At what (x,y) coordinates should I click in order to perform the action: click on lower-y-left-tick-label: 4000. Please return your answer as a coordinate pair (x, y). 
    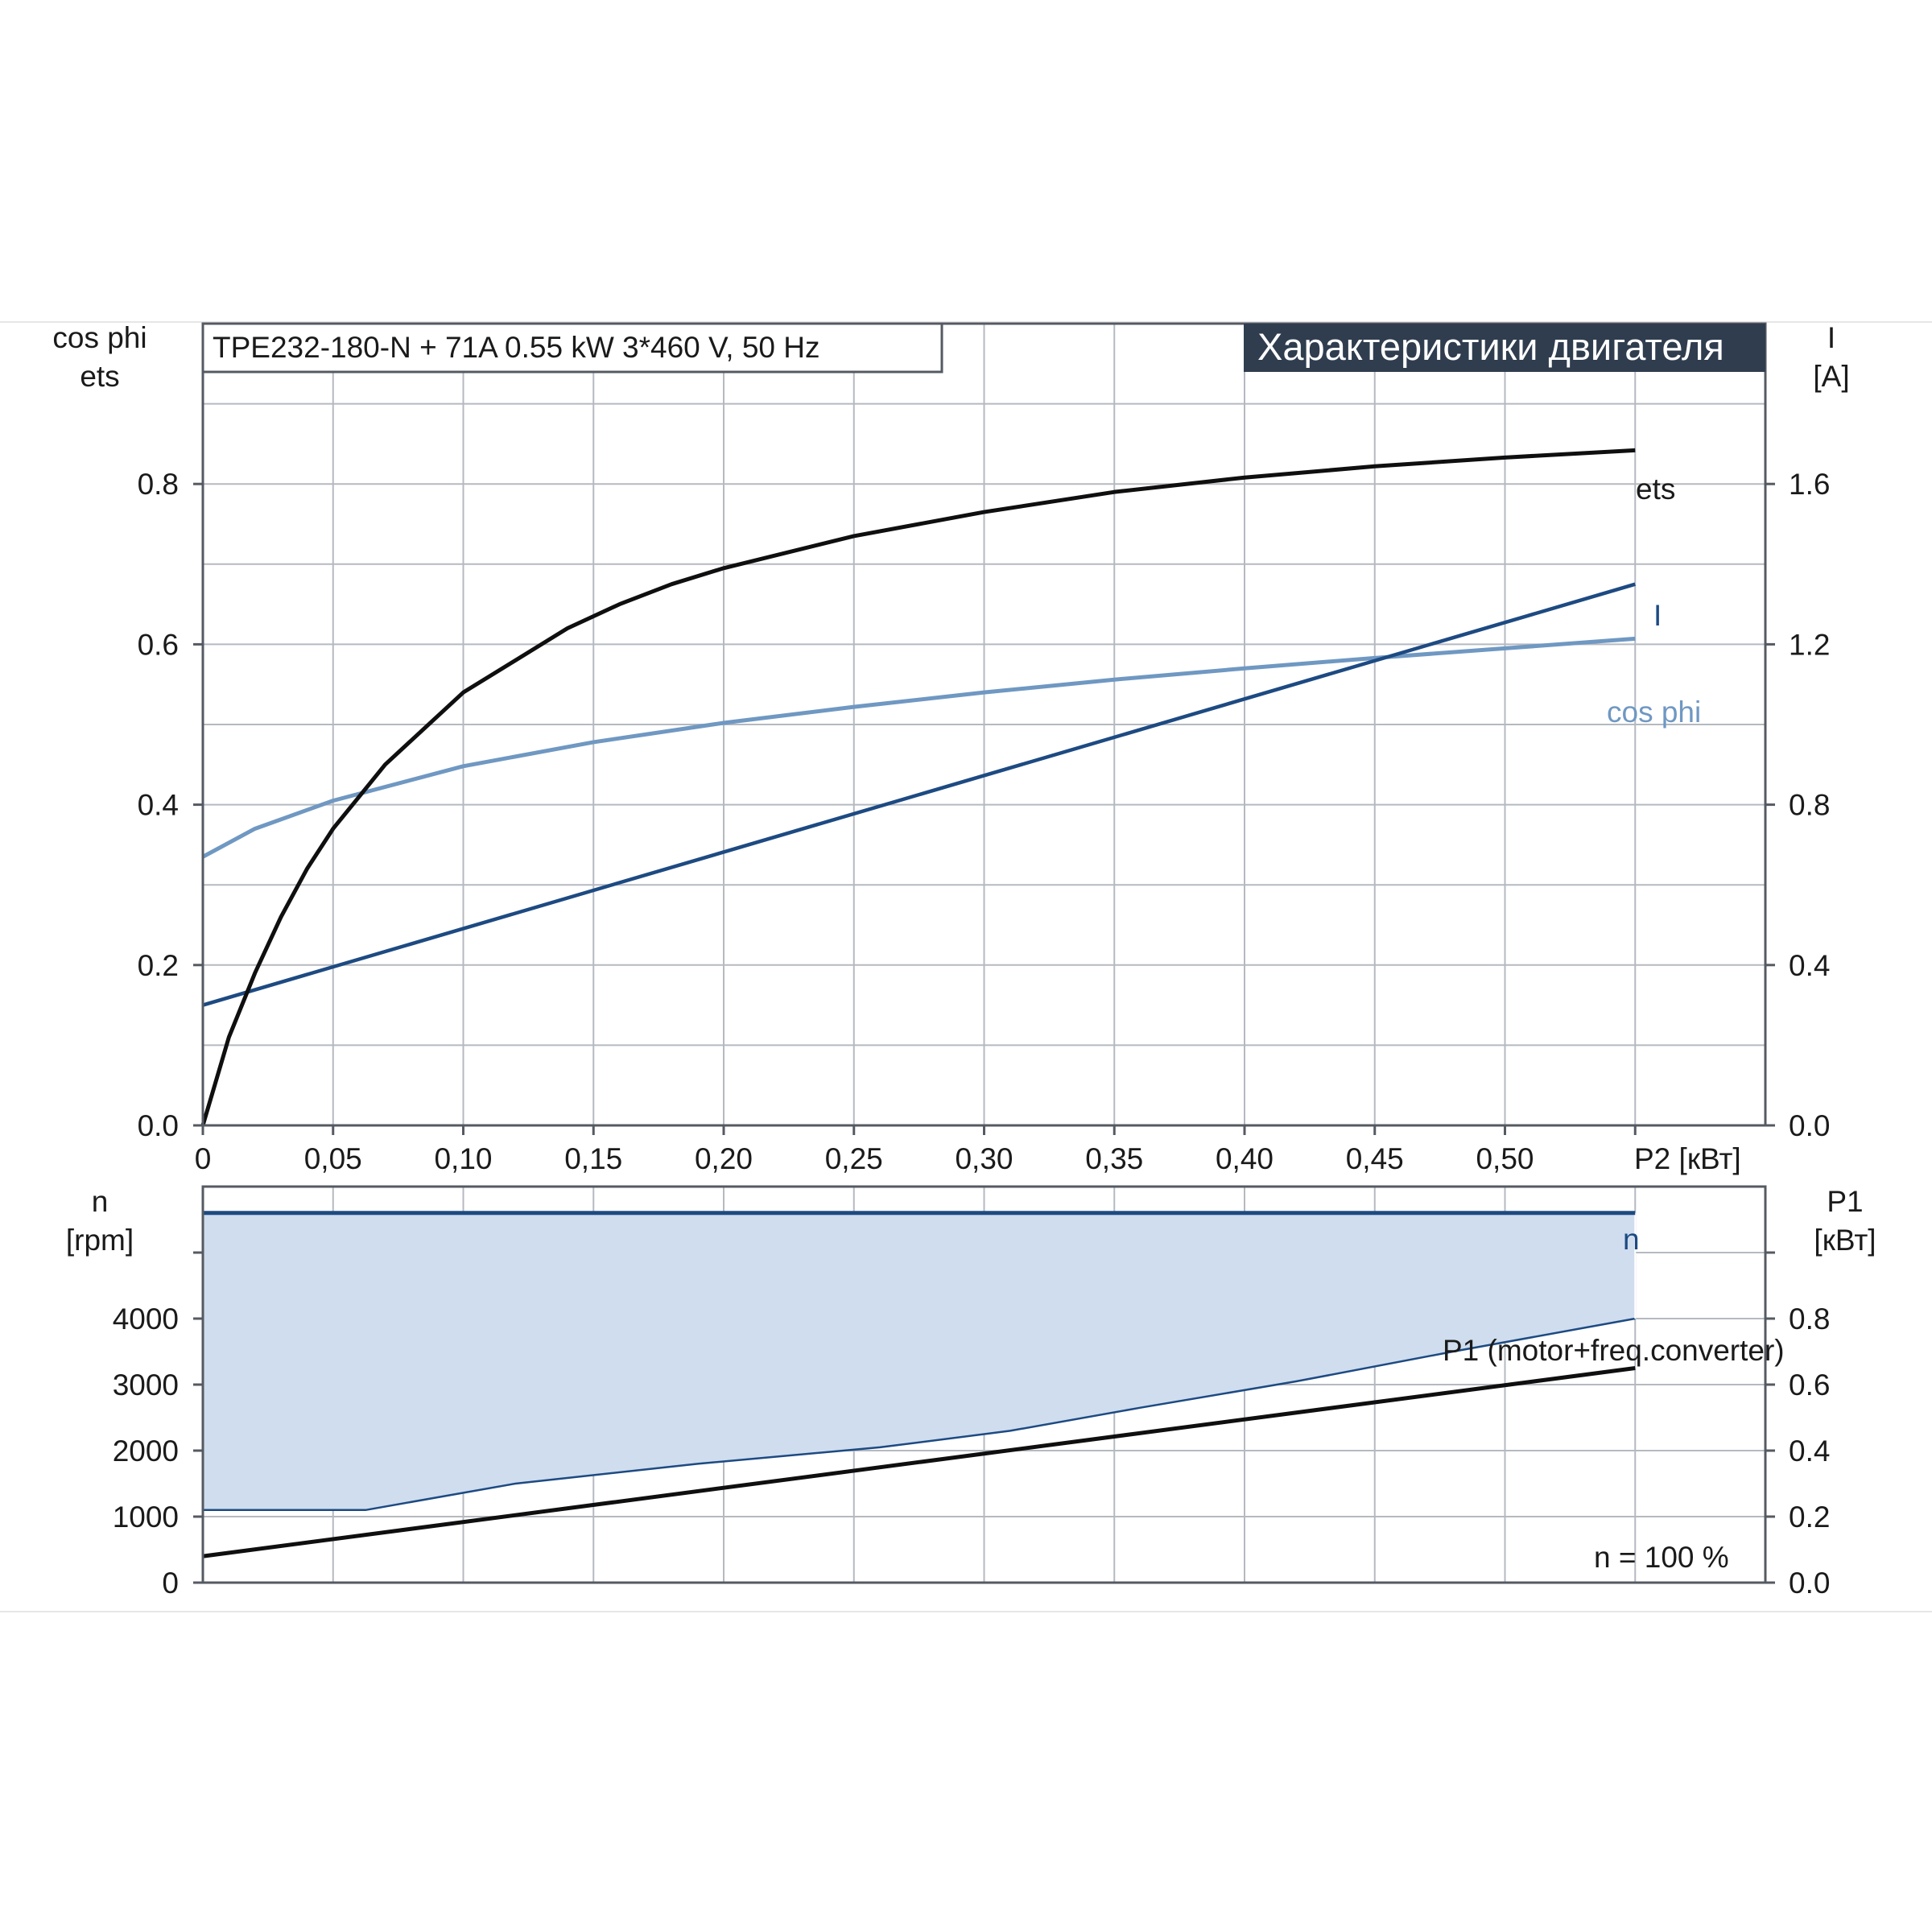
    Looking at the image, I should click on (146, 1318).